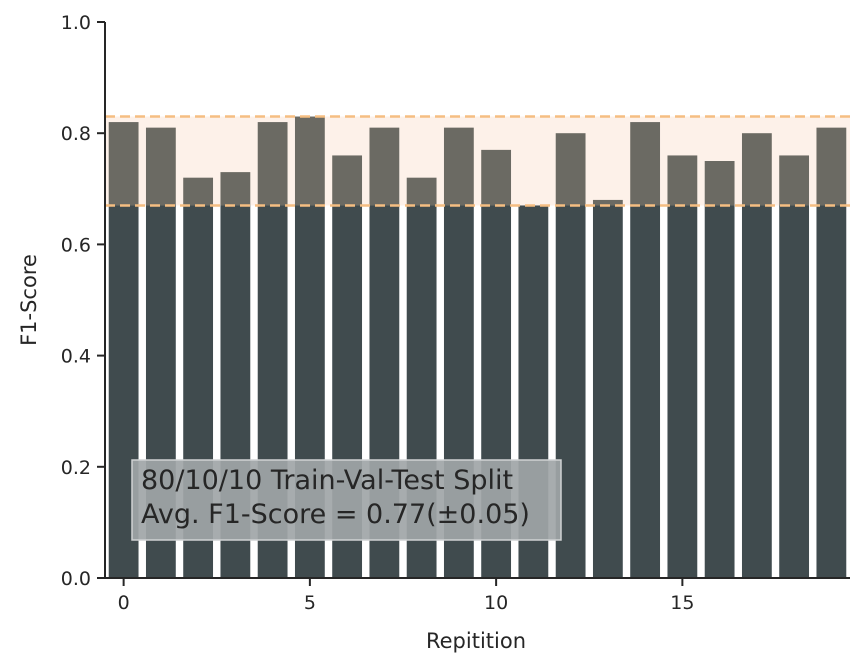  I want to click on x-ticks: 0 5 10 15, so click(406, 596).